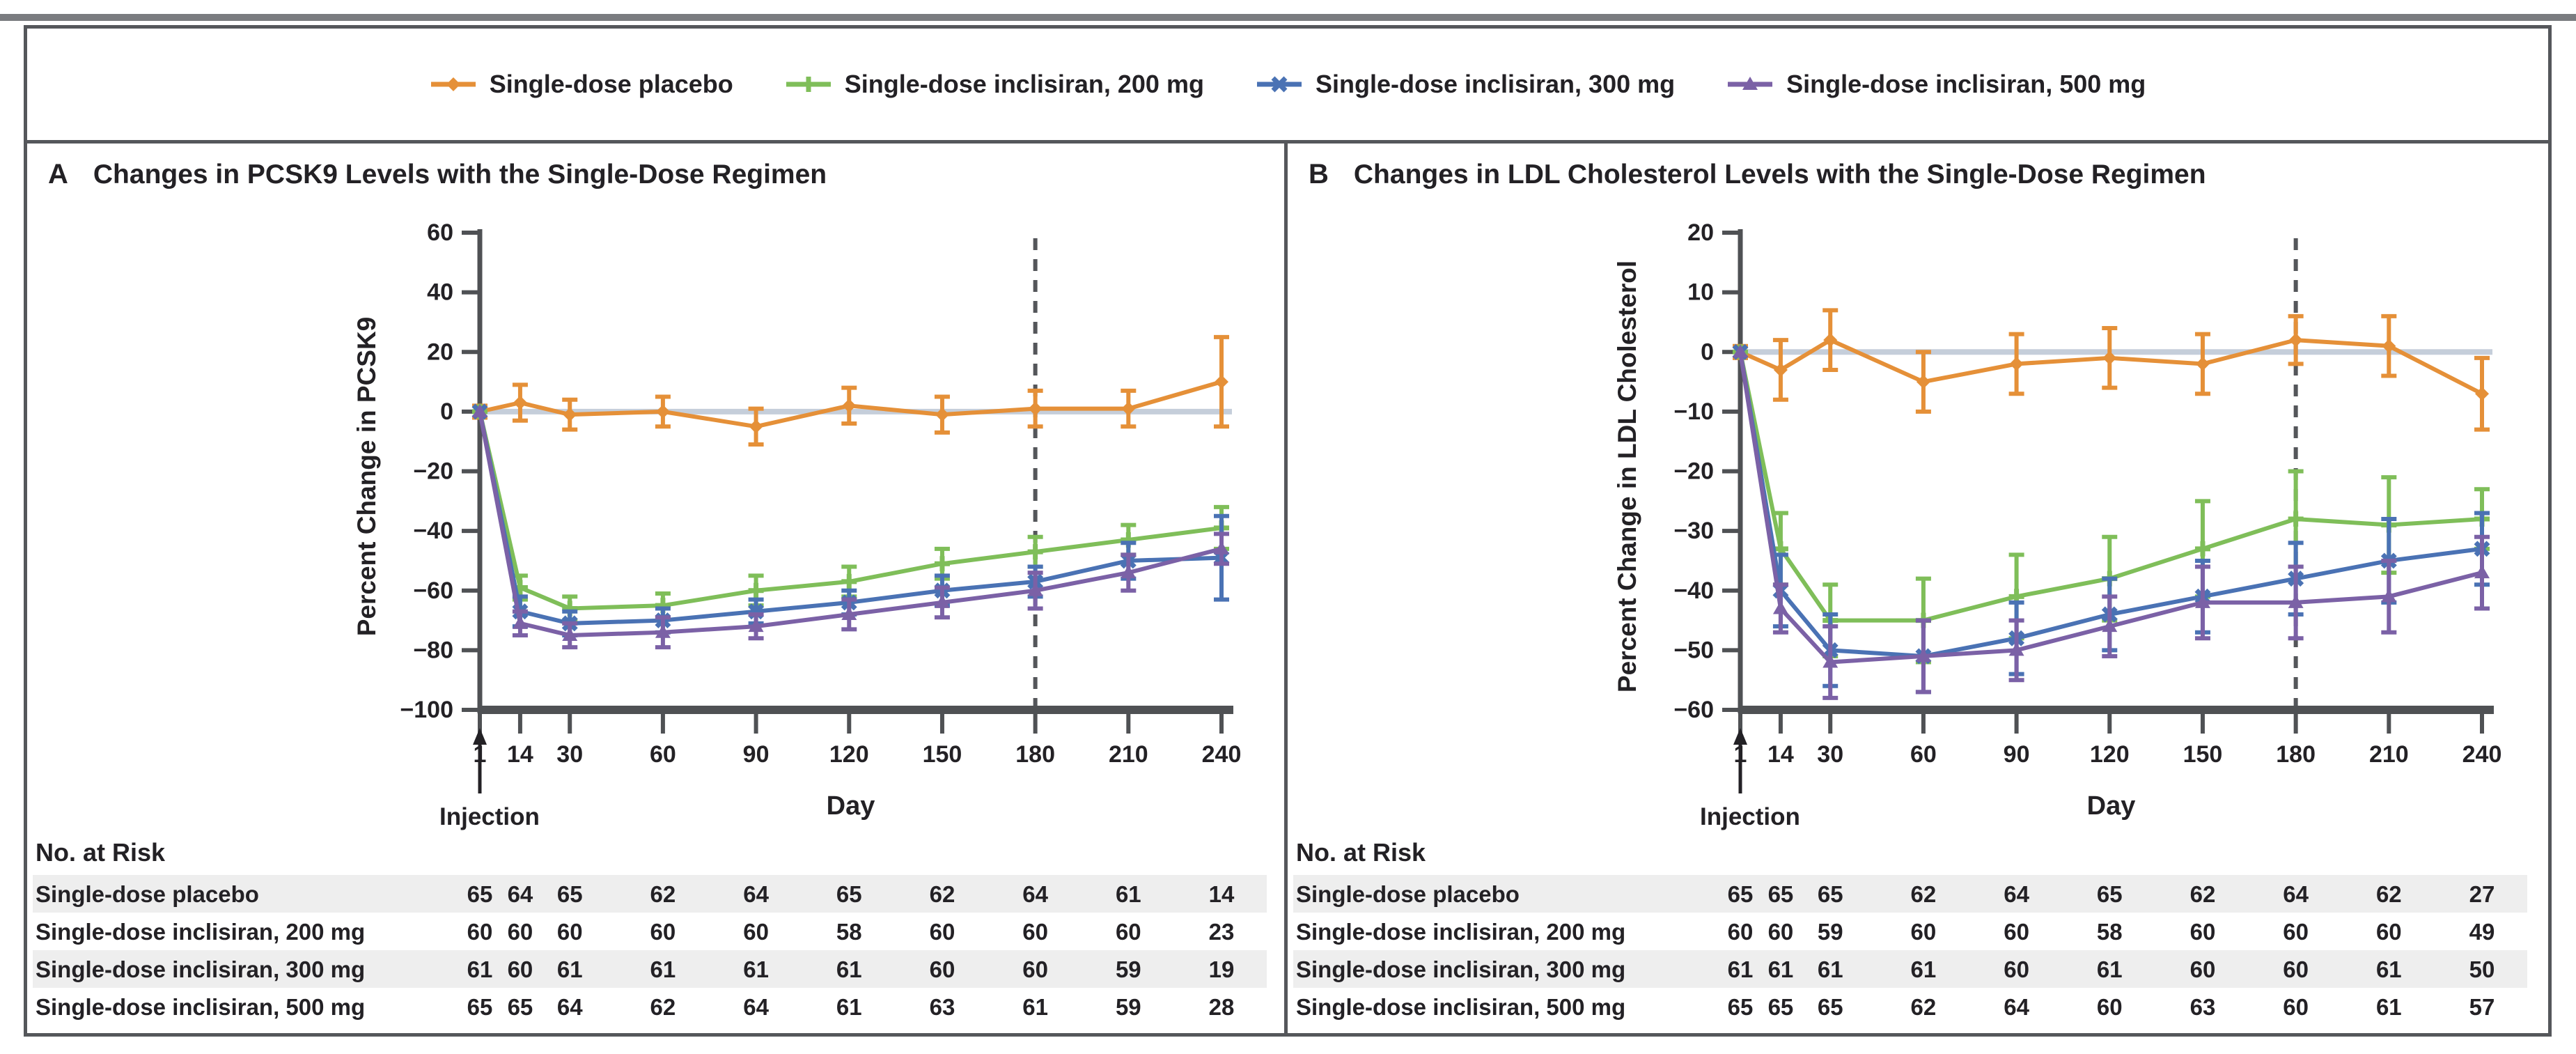 The height and width of the screenshot is (1054, 2576). What do you see at coordinates (636, 894) in the screenshot?
I see `at-risk-row: Single-dose placebo 65 64 65 62 64 65 62 64 61 14` at bounding box center [636, 894].